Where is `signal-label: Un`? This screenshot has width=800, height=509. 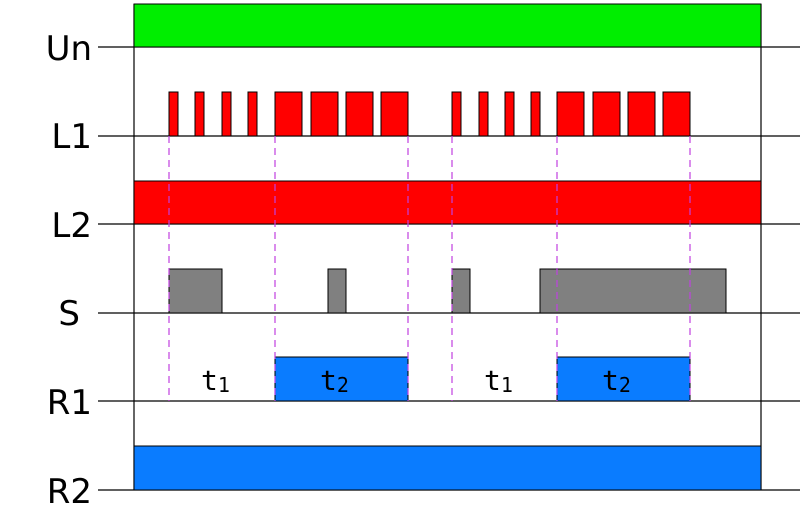
signal-label: Un is located at coordinates (69, 49).